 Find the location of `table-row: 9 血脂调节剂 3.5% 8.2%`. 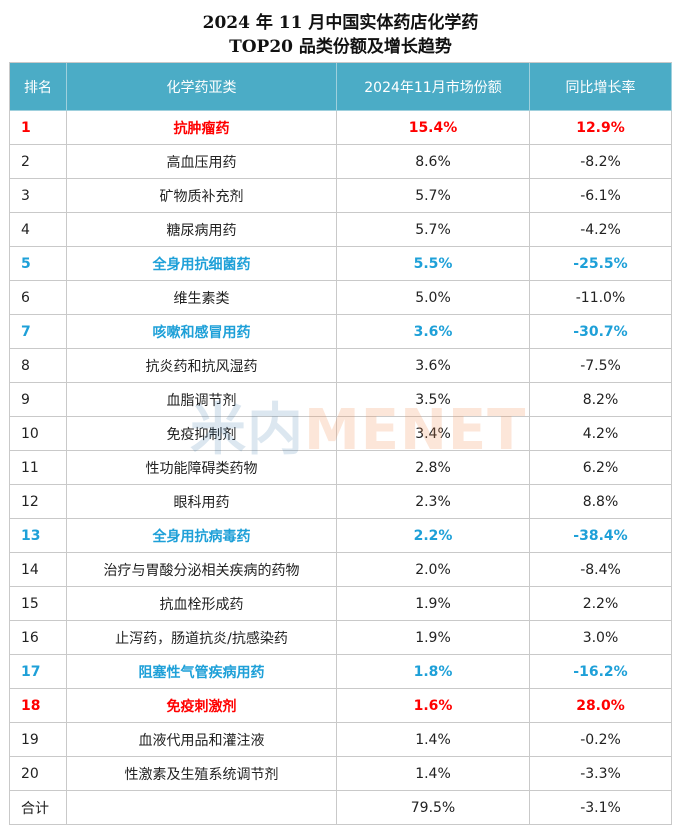

table-row: 9 血脂调节剂 3.5% 8.2% is located at coordinates (341, 400).